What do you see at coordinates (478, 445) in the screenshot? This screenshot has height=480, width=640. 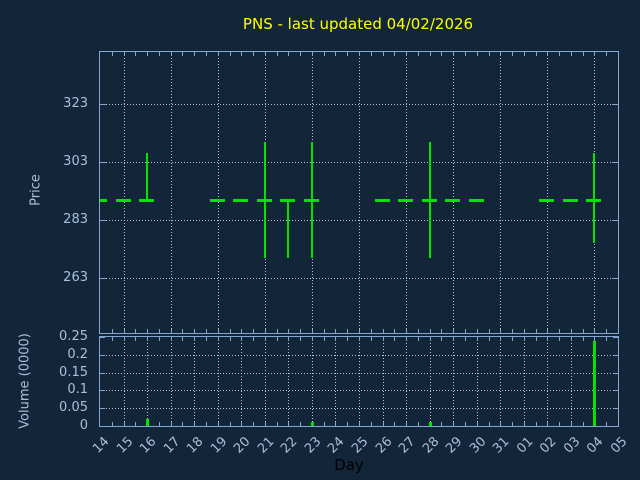 I see `day-tick-label: 30` at bounding box center [478, 445].